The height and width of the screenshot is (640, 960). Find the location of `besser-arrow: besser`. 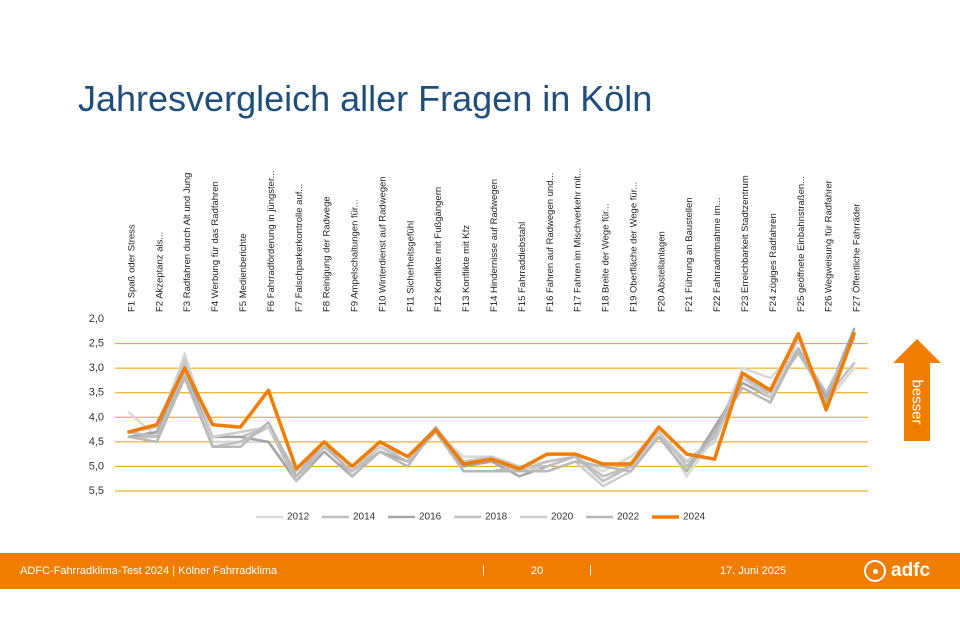

besser-arrow: besser is located at coordinates (917, 390).